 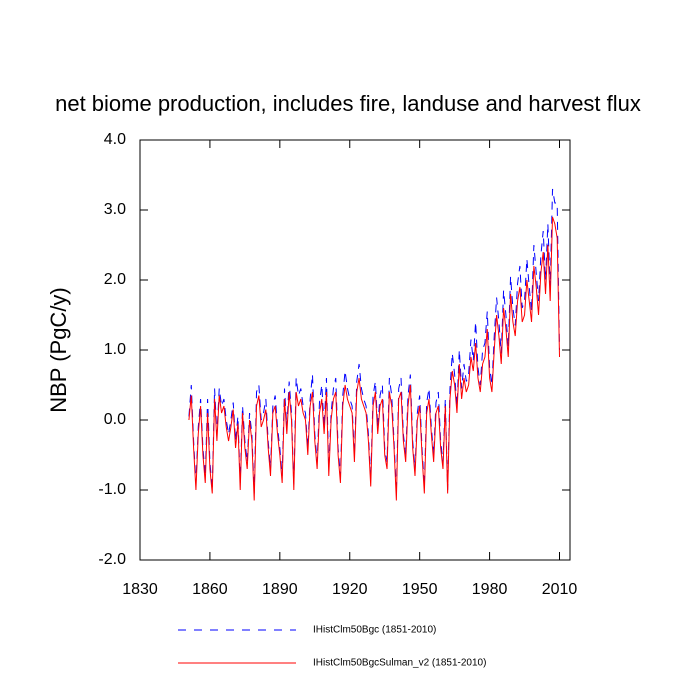 What do you see at coordinates (210, 589) in the screenshot?
I see `x-tick-label: 1860` at bounding box center [210, 589].